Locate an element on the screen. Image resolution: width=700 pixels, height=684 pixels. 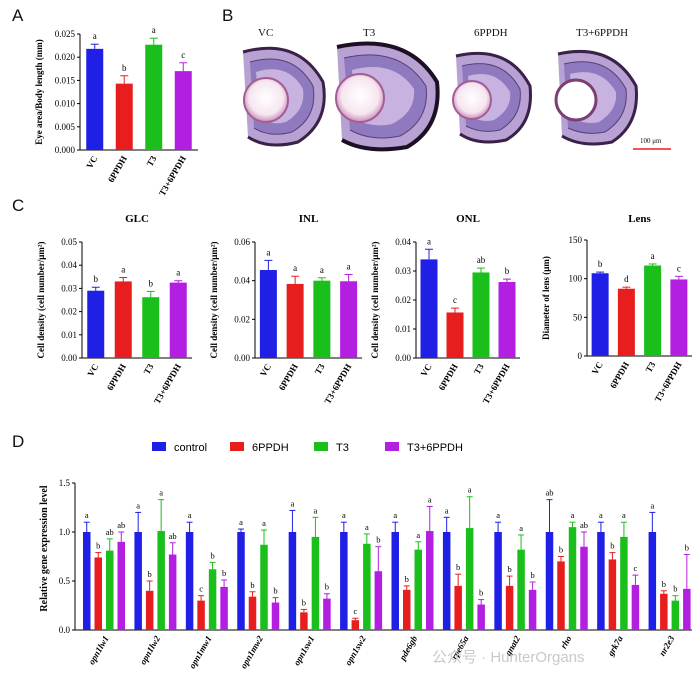
panel-letter-a: A is located at coordinates (18, 15).